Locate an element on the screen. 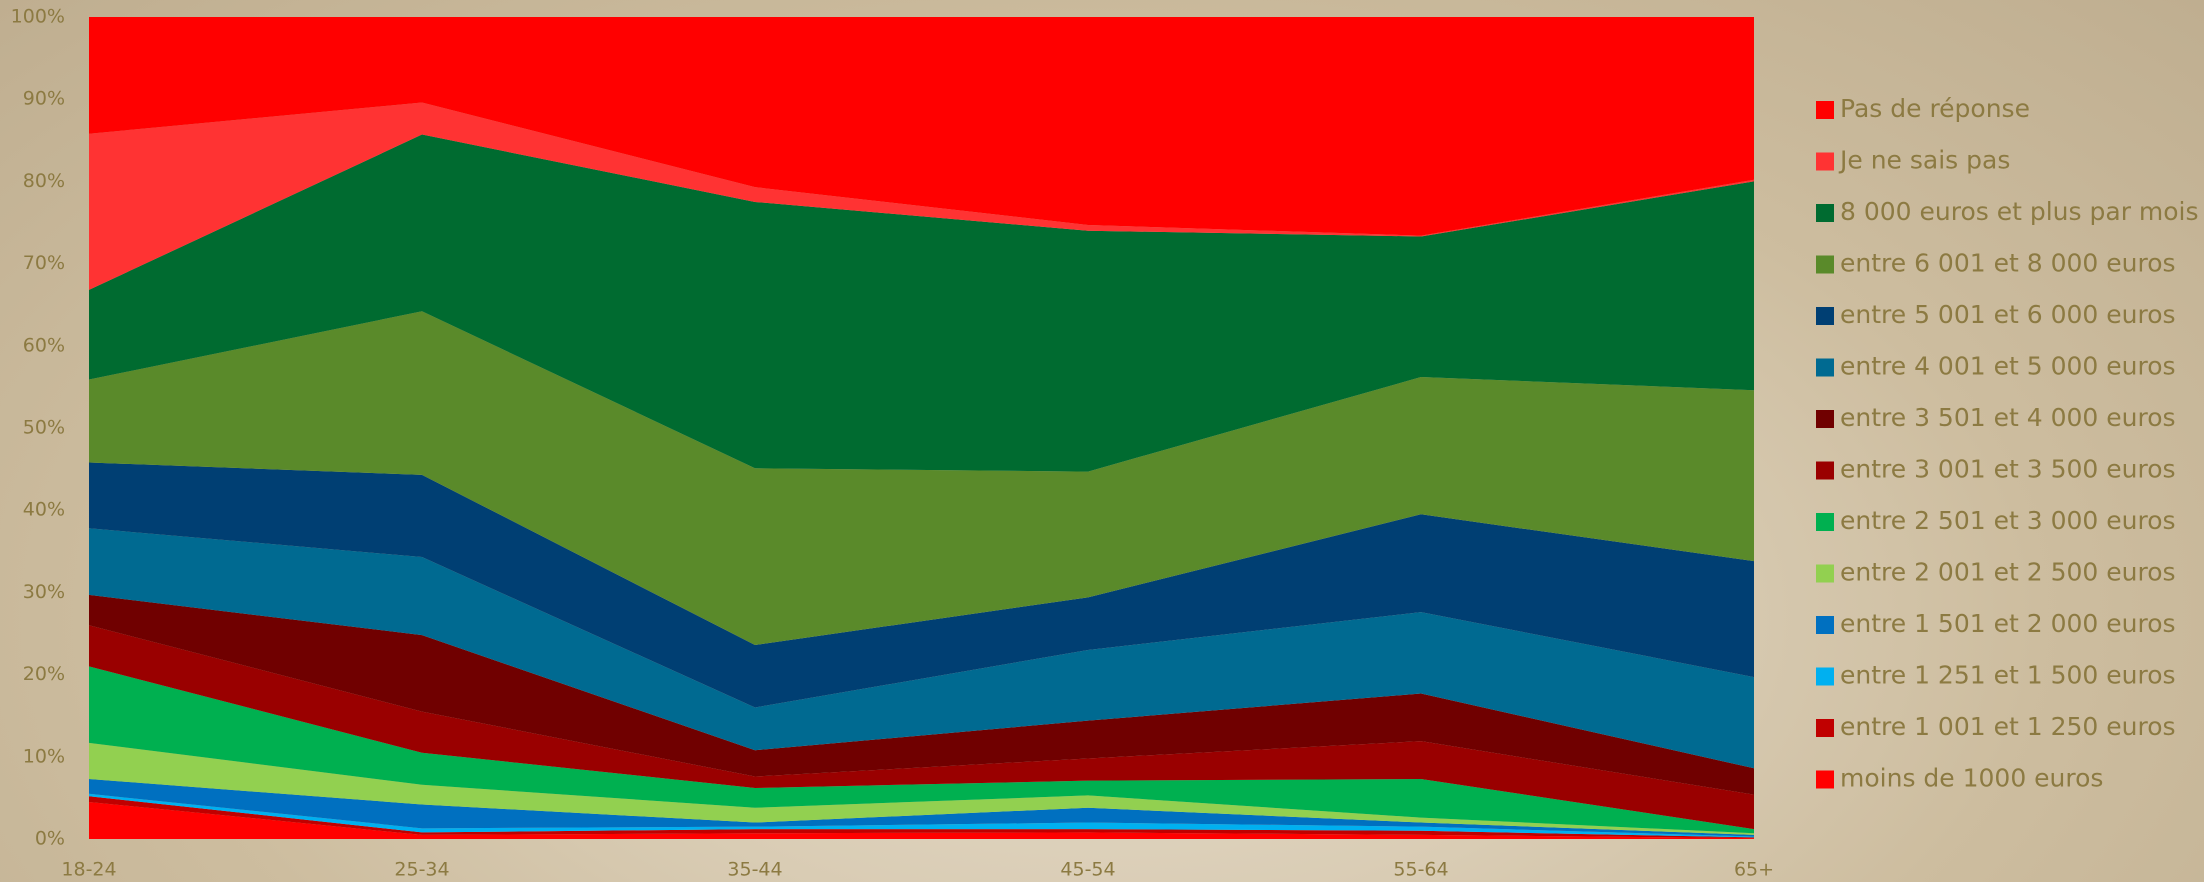 The image size is (2204, 882). y-tick-label: 30% is located at coordinates (44, 592).